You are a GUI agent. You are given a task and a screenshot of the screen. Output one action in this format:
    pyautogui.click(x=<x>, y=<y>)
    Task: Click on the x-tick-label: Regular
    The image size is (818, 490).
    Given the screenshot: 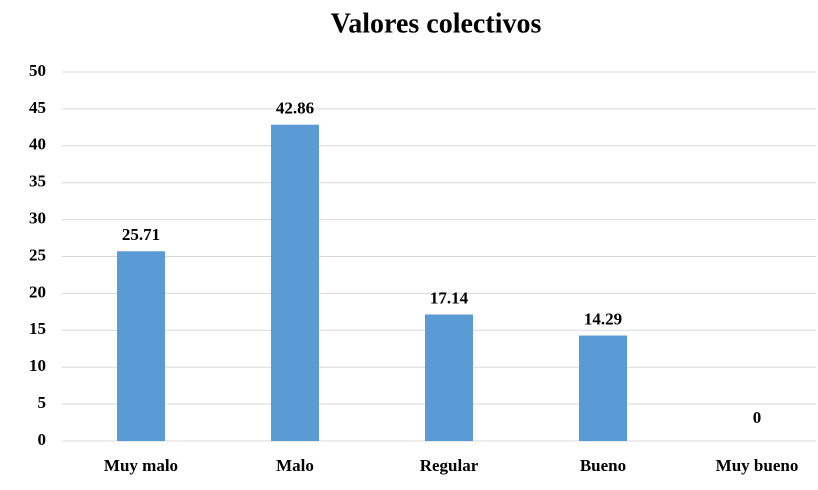 What is the action you would take?
    pyautogui.click(x=449, y=465)
    